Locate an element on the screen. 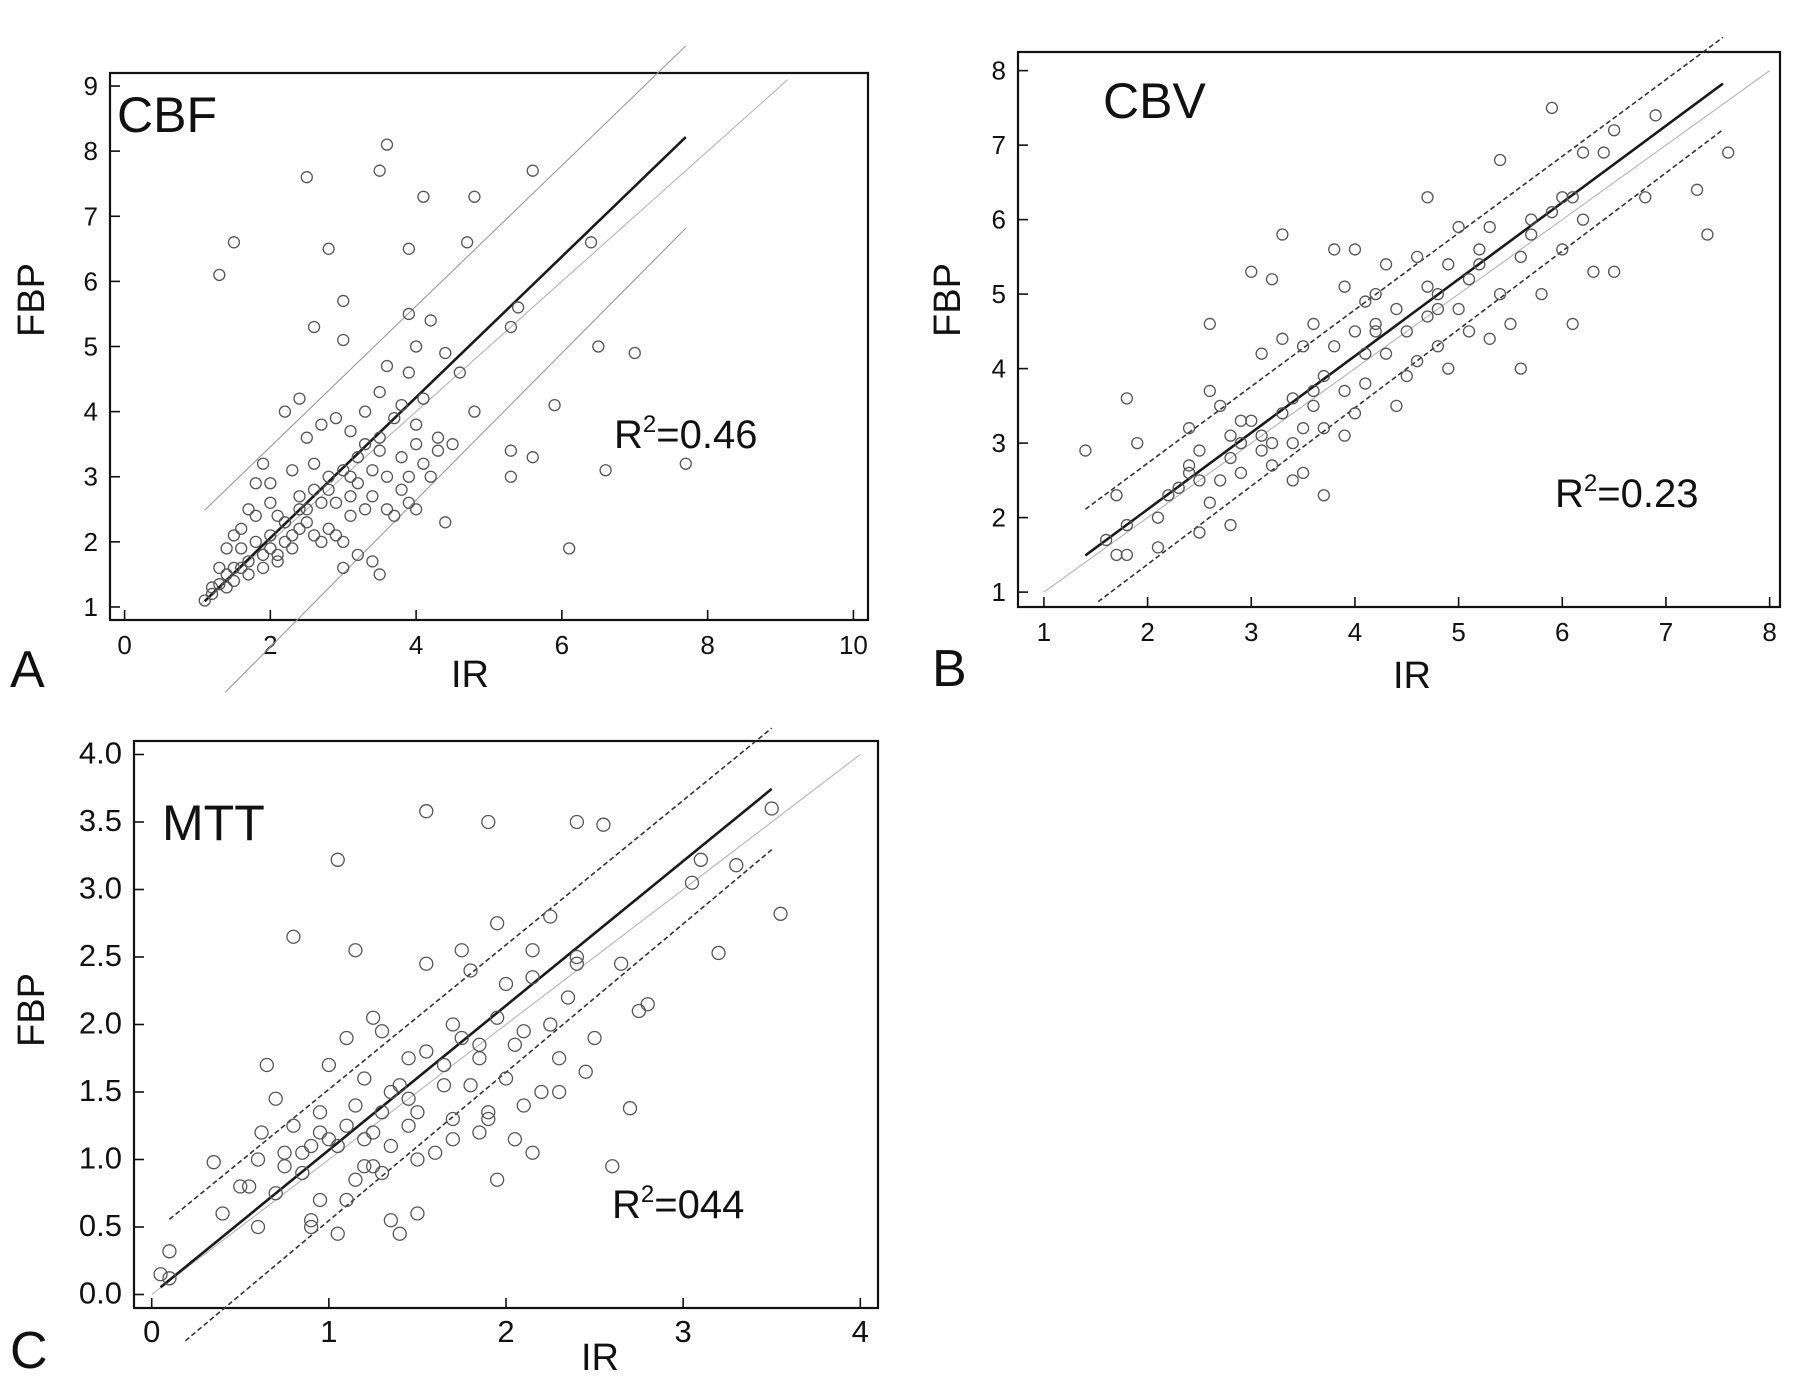 The image size is (1800, 1387). panel-b-letter: B is located at coordinates (949, 669).